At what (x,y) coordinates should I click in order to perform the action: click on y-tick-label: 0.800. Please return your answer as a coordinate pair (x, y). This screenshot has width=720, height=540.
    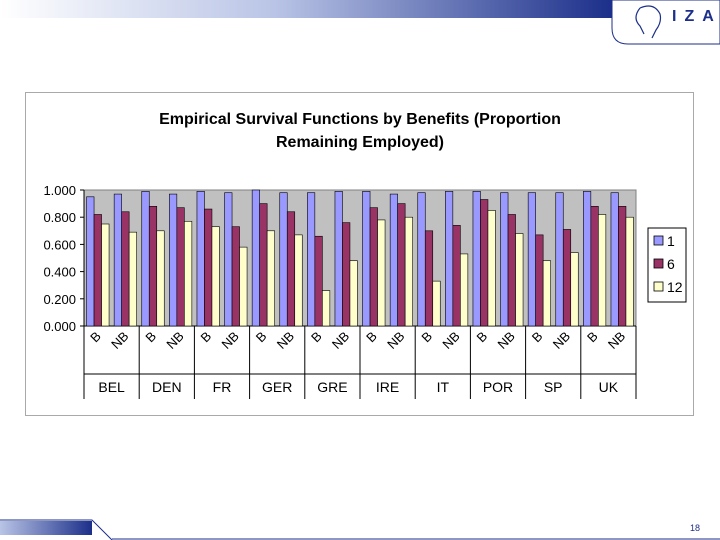
    Looking at the image, I should click on (59, 217).